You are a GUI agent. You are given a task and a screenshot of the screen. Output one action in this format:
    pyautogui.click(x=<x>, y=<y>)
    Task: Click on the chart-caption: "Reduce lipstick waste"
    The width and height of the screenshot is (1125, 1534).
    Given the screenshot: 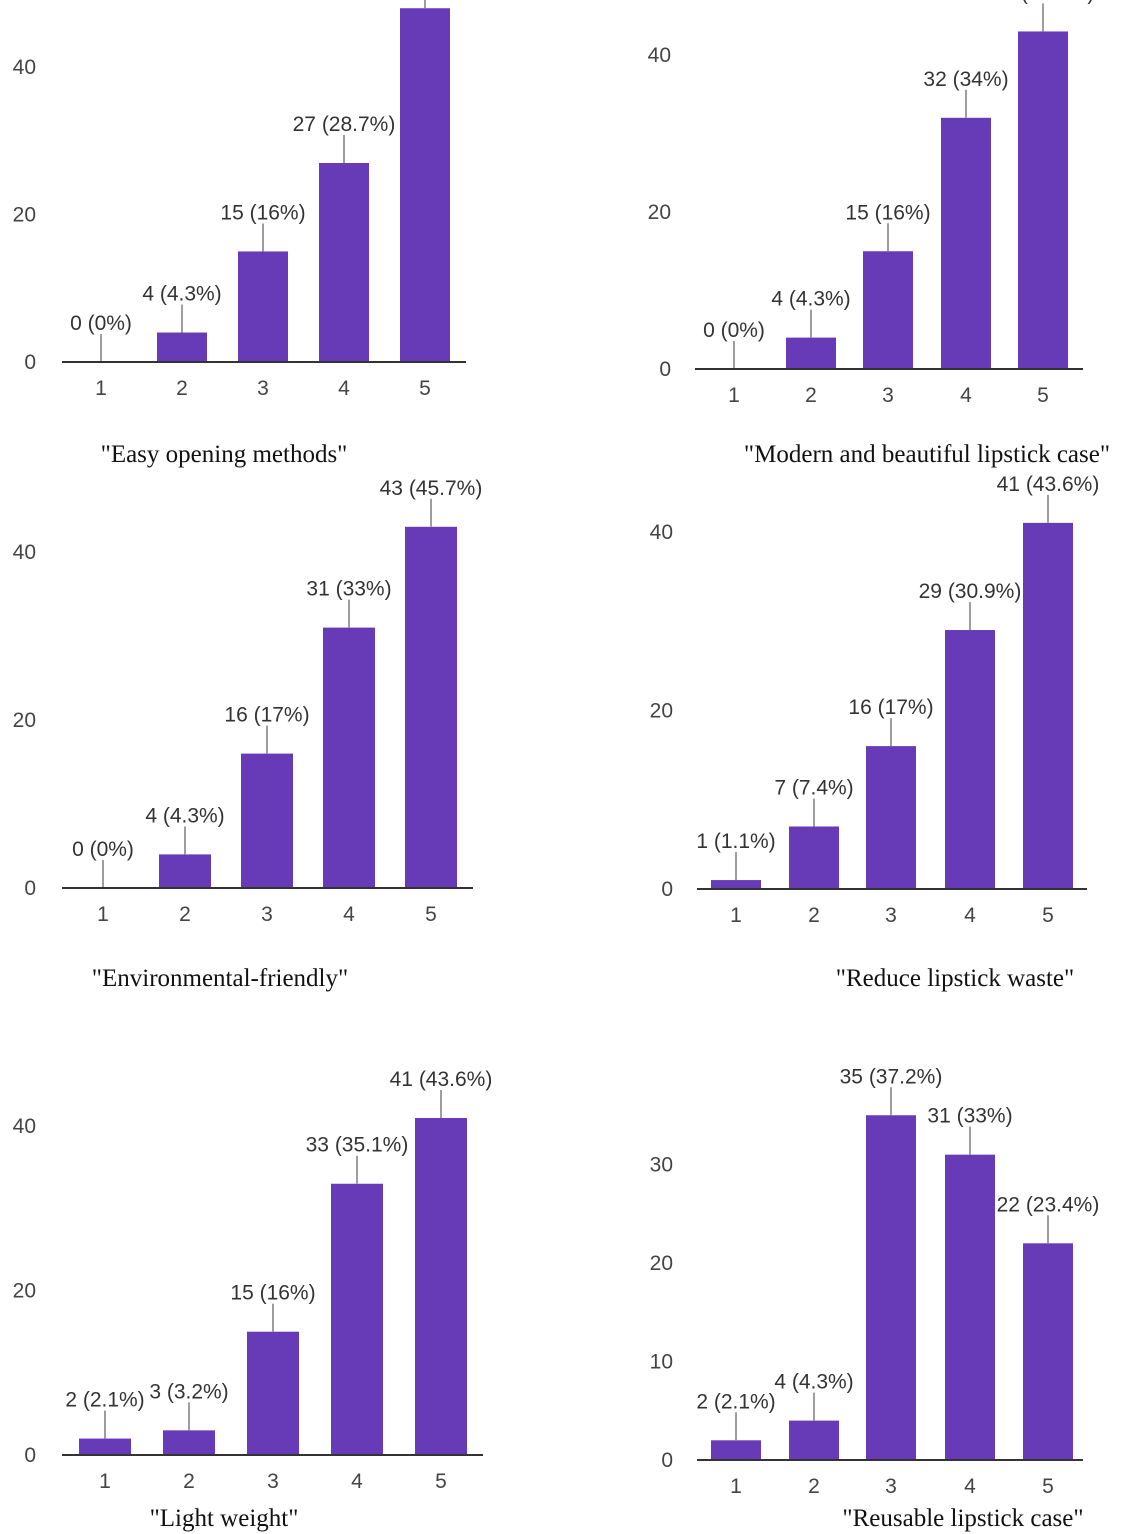 What is the action you would take?
    pyautogui.click(x=955, y=978)
    